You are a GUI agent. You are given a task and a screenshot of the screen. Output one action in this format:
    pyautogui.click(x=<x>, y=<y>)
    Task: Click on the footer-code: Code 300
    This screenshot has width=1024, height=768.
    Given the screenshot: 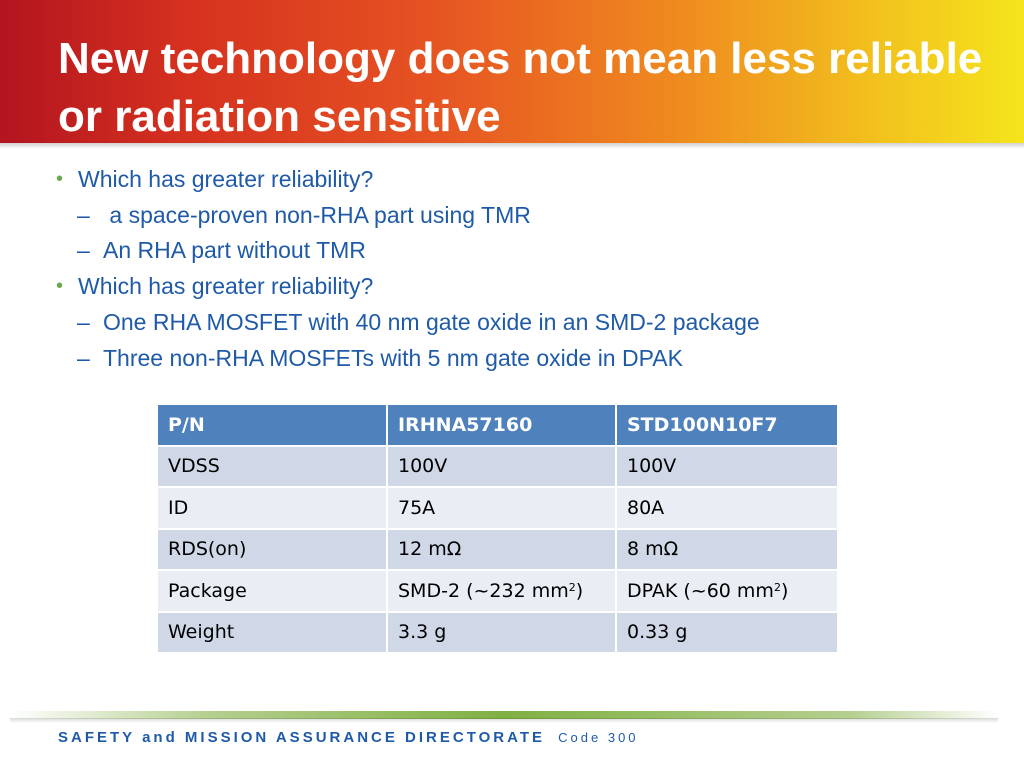 What is the action you would take?
    pyautogui.click(x=598, y=737)
    